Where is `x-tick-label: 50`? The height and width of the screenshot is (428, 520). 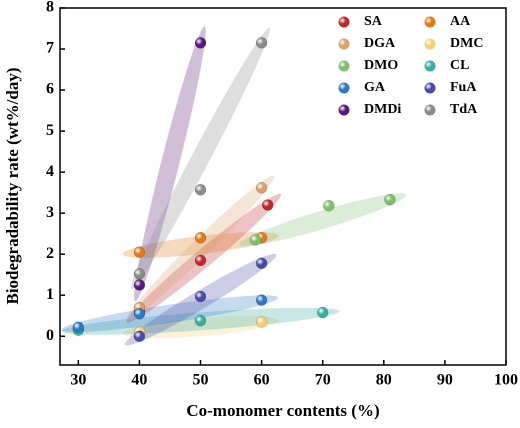 x-tick-label: 50 is located at coordinates (201, 380).